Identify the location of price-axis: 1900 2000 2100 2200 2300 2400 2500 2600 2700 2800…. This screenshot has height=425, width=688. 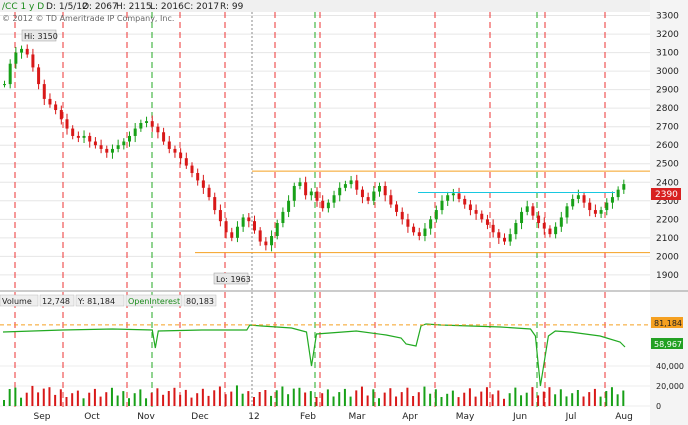
(670, 211).